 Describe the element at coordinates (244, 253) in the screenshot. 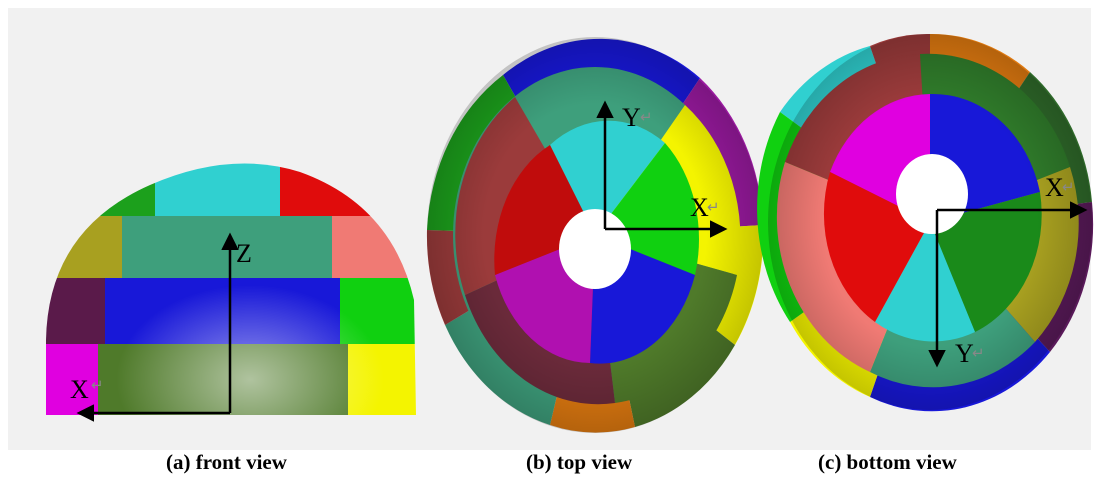

I see `front-z-label: Z` at that location.